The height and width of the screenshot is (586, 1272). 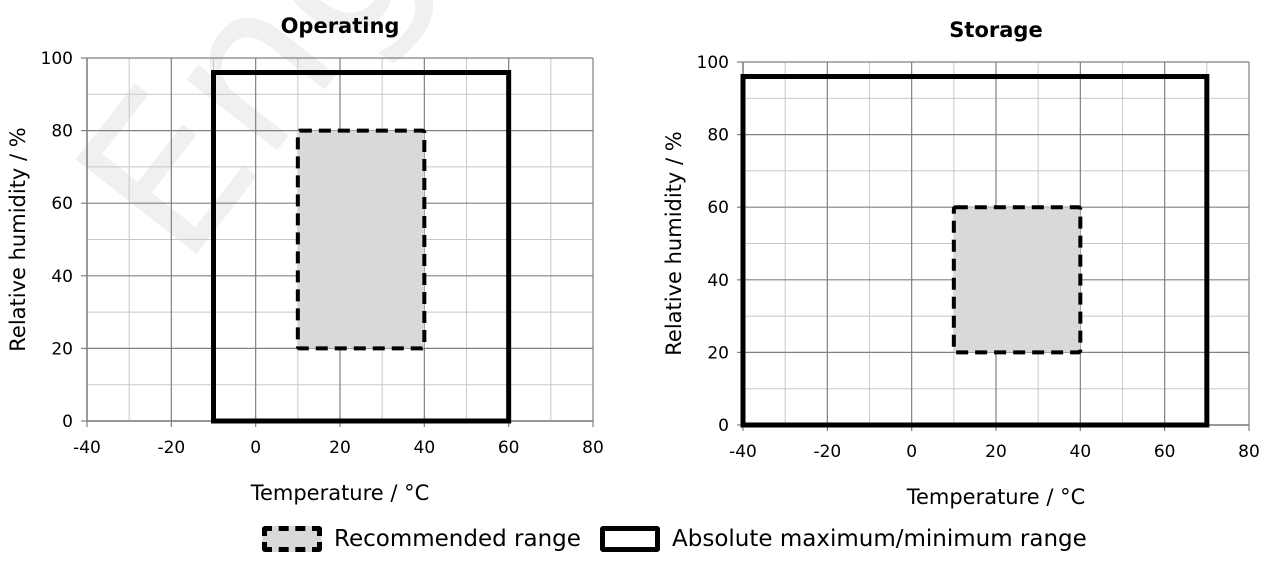 I want to click on chart-title: Storage, so click(x=995, y=30).